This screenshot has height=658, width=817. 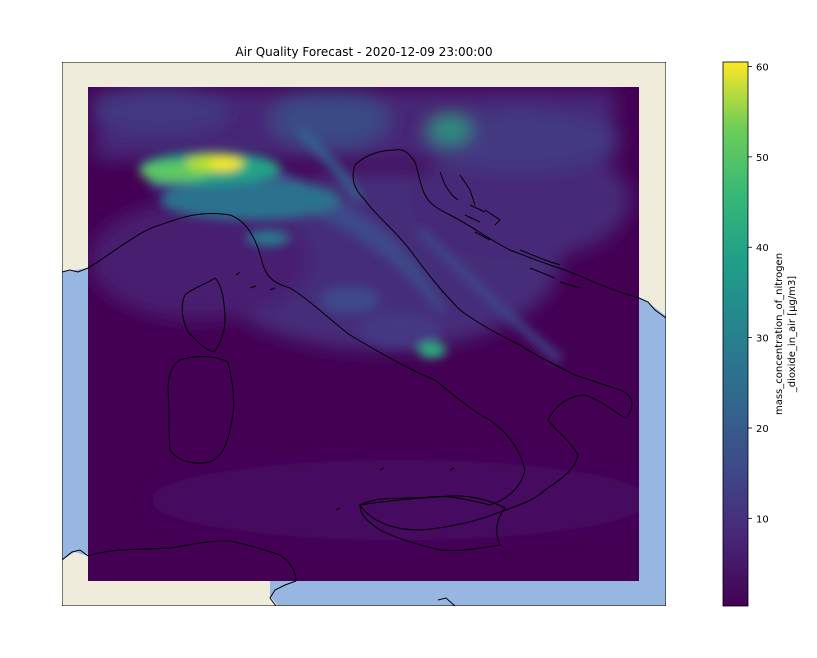 I want to click on sea-south, so click(x=454, y=593).